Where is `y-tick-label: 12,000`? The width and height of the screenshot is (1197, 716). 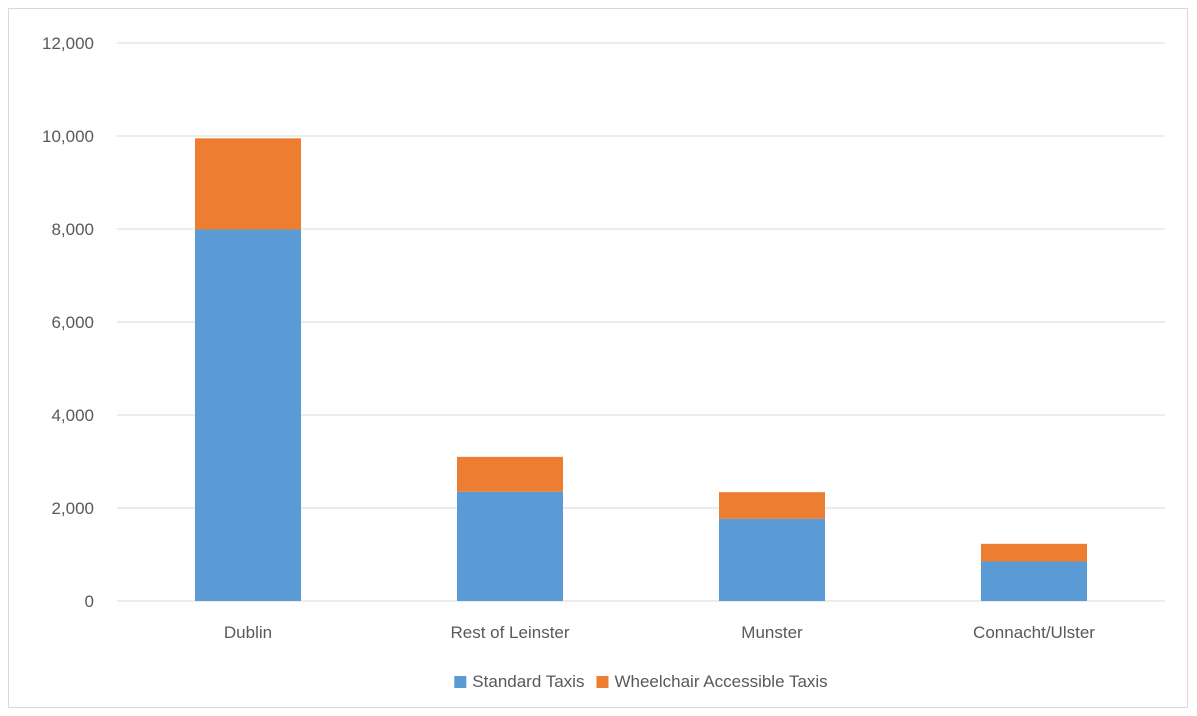 y-tick-label: 12,000 is located at coordinates (68, 43).